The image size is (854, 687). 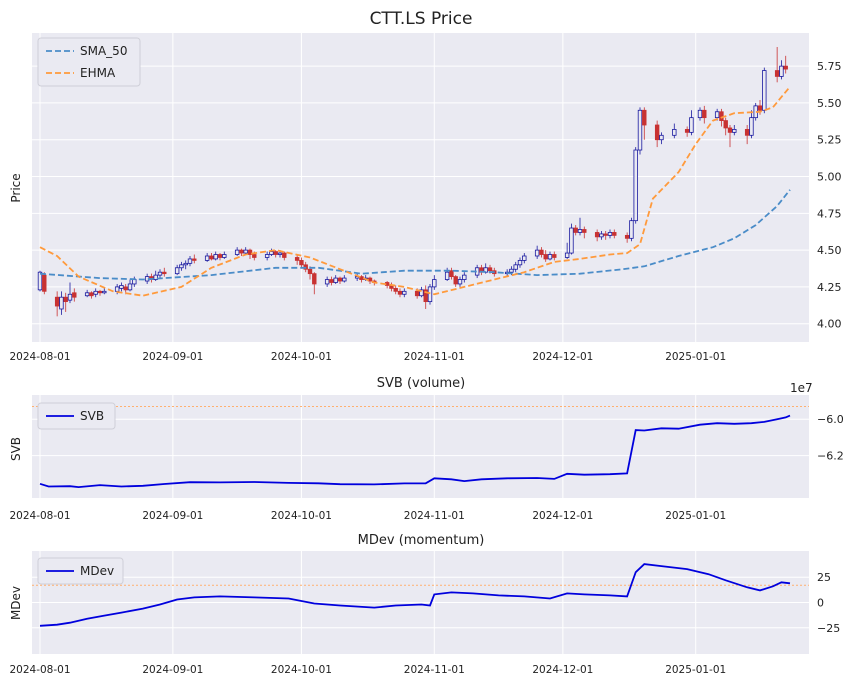 I want to click on y-tick-label: 5.75, so click(x=829, y=66).